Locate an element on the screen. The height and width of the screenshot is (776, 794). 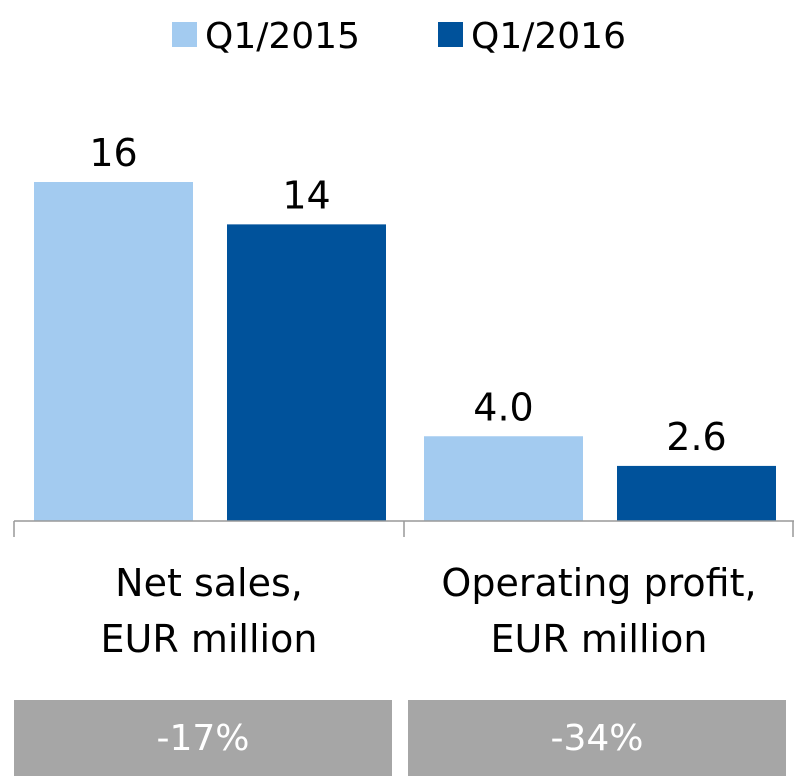
x-tick-label: Net sales, EUR million is located at coordinates (209, 611).